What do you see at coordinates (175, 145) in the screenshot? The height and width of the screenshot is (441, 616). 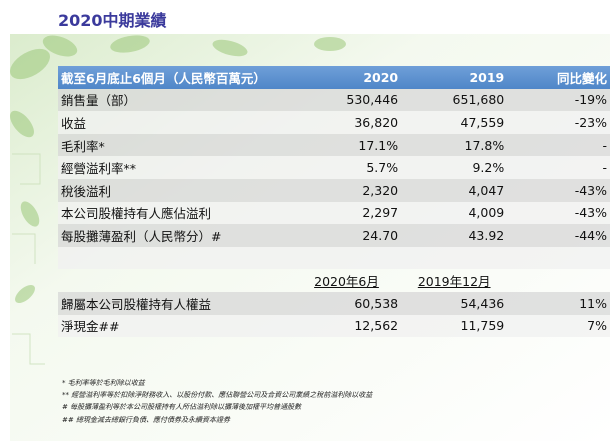 I see `table-cell: 毛利率*` at bounding box center [175, 145].